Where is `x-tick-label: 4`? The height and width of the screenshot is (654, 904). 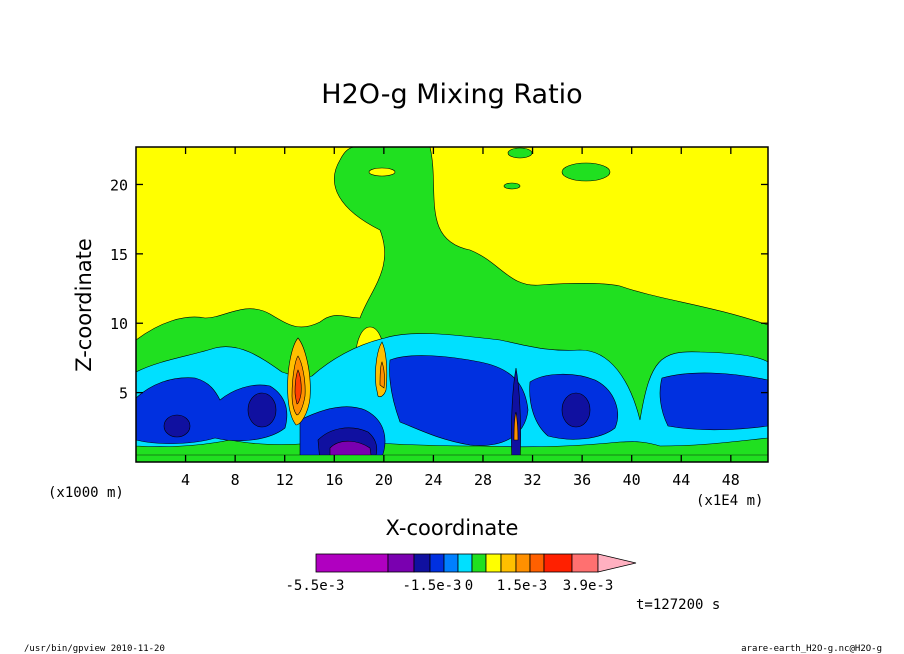
x-tick-label: 4 is located at coordinates (185, 480).